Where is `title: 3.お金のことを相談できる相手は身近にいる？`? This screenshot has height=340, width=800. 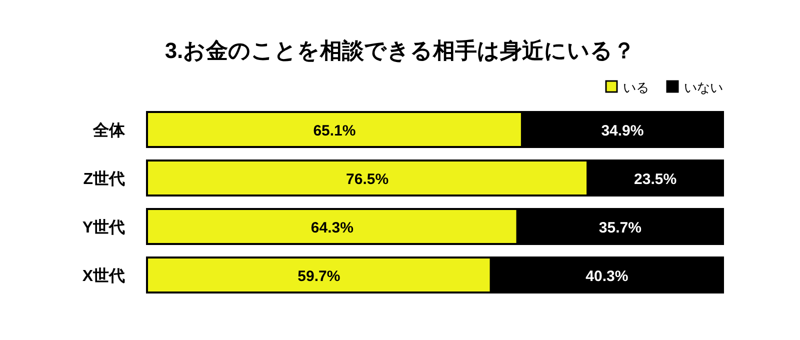 title: 3.お金のことを相談できる相手は身近にいる？ is located at coordinates (400, 50).